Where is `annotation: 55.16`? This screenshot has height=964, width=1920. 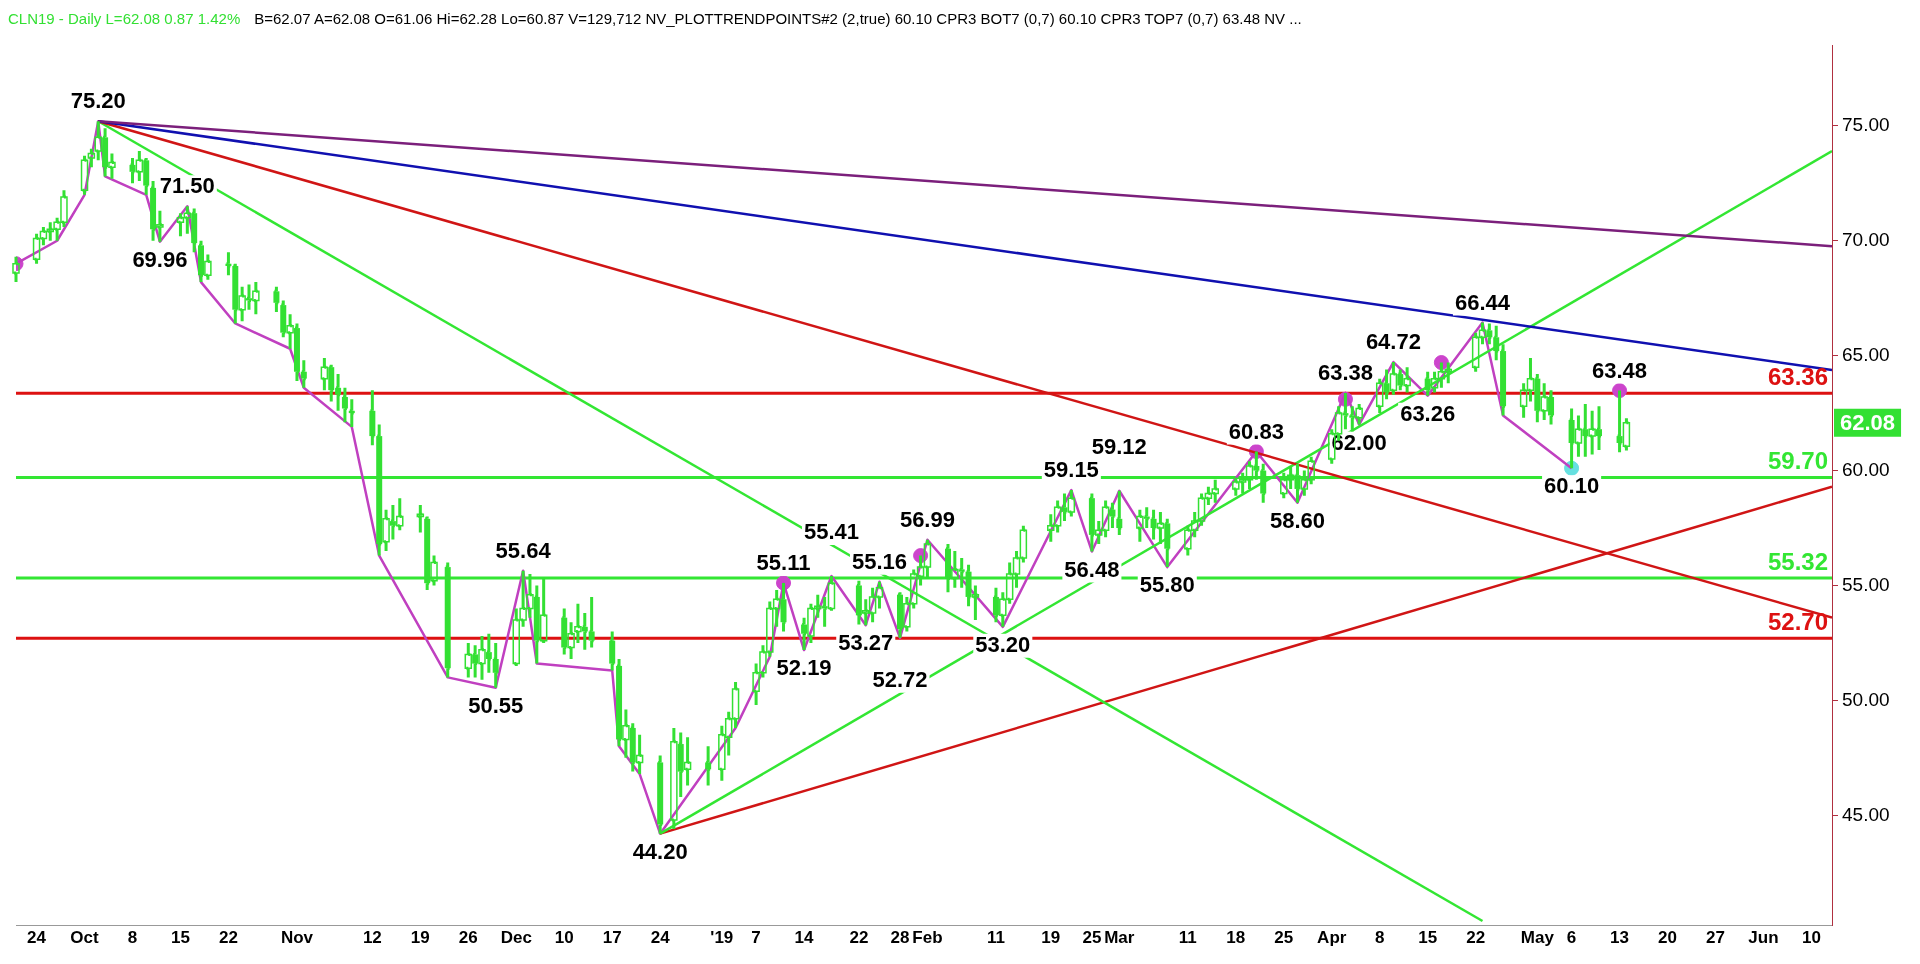
annotation: 55.16 is located at coordinates (879, 561).